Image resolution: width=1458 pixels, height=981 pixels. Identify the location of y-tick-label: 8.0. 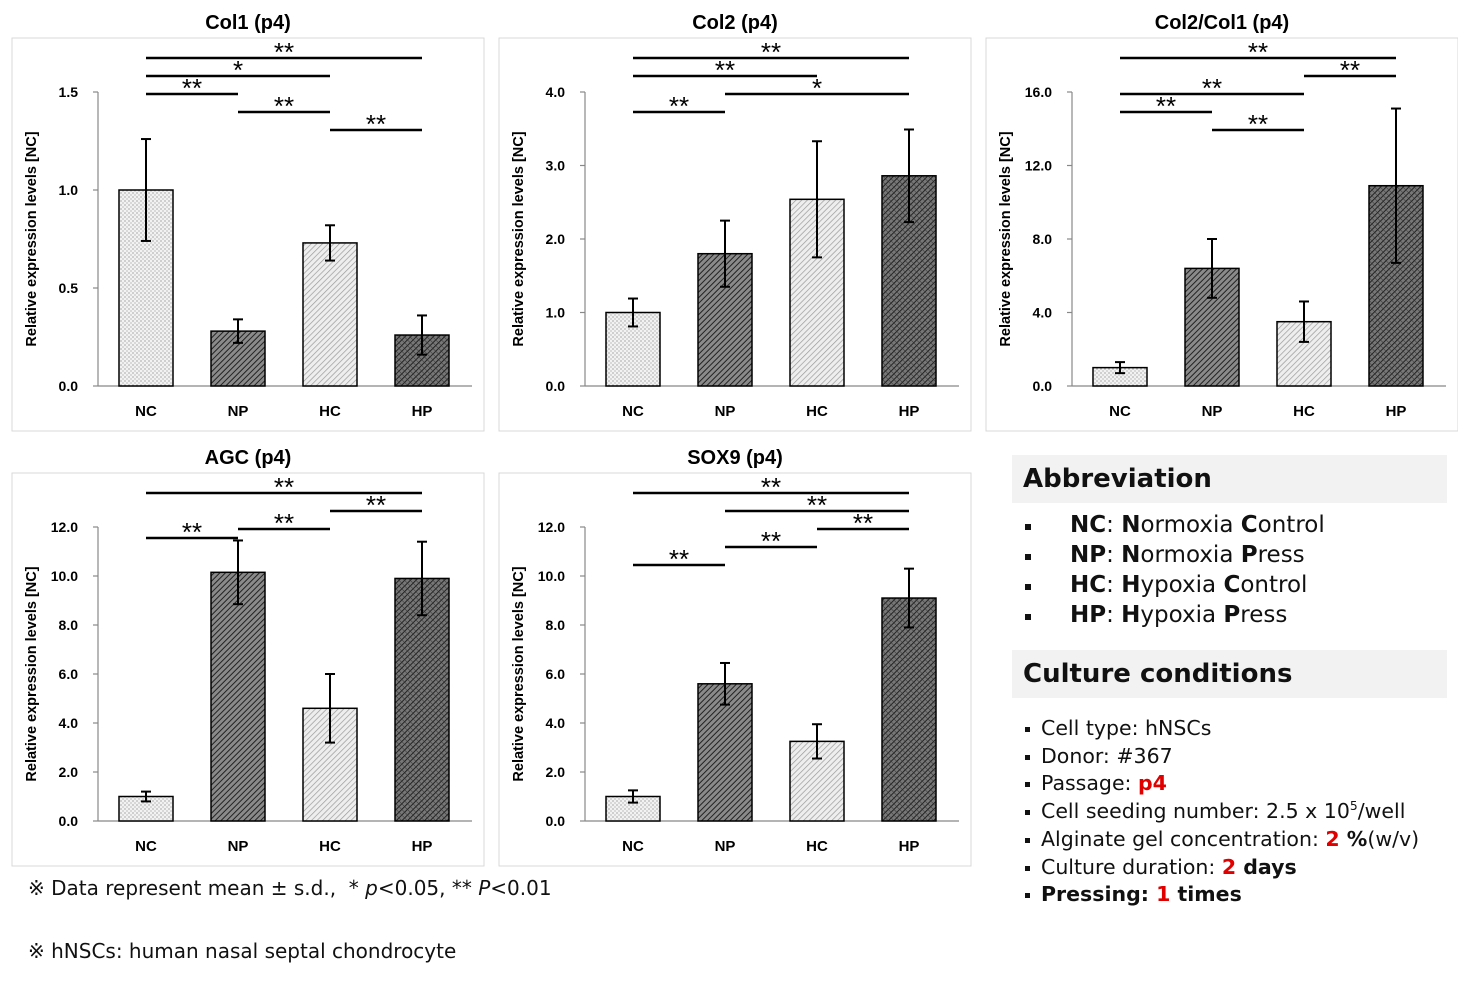
(69, 625).